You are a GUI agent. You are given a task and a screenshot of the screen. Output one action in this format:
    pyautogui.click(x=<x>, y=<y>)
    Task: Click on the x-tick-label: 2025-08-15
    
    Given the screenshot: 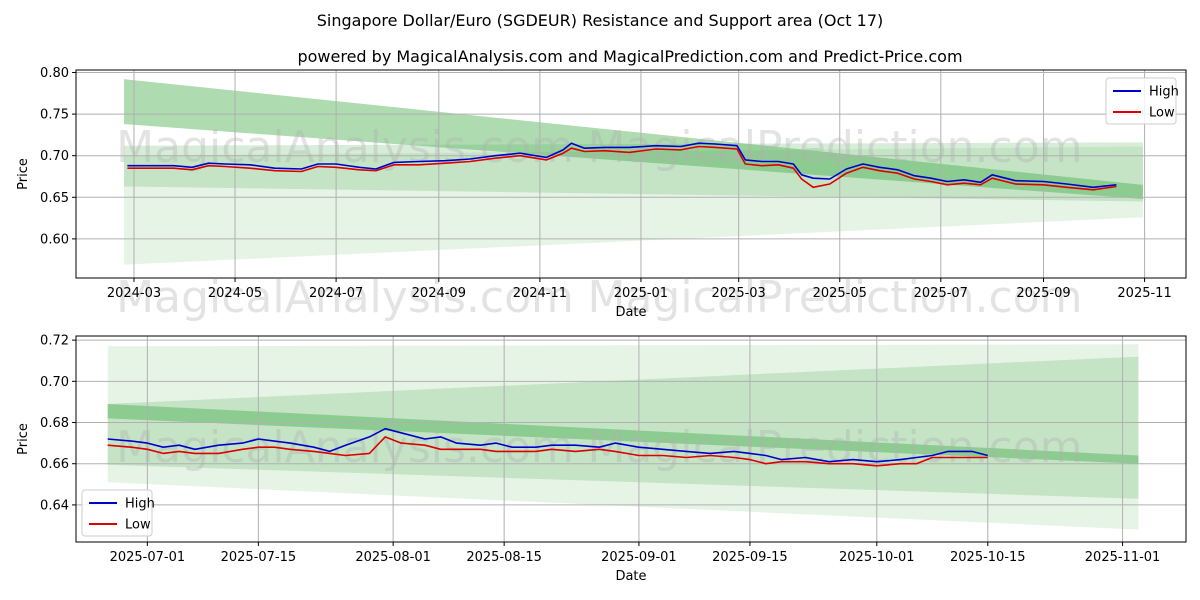 What is the action you would take?
    pyautogui.click(x=504, y=557)
    